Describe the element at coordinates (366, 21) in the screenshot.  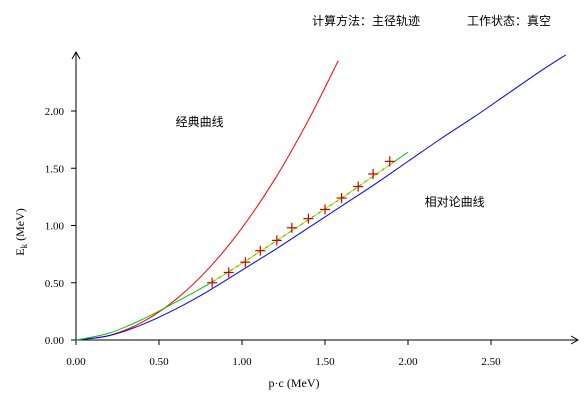
I see `calc-method-label: 计算方法：主径轨迹` at that location.